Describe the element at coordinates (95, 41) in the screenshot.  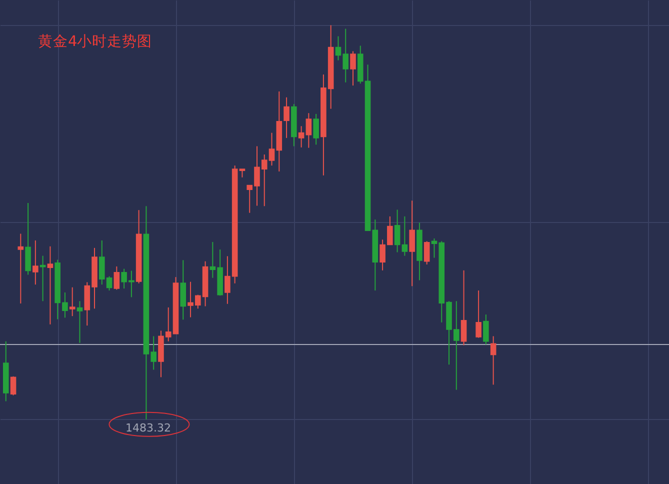
I see `text: 黄金4小时走势图` at that location.